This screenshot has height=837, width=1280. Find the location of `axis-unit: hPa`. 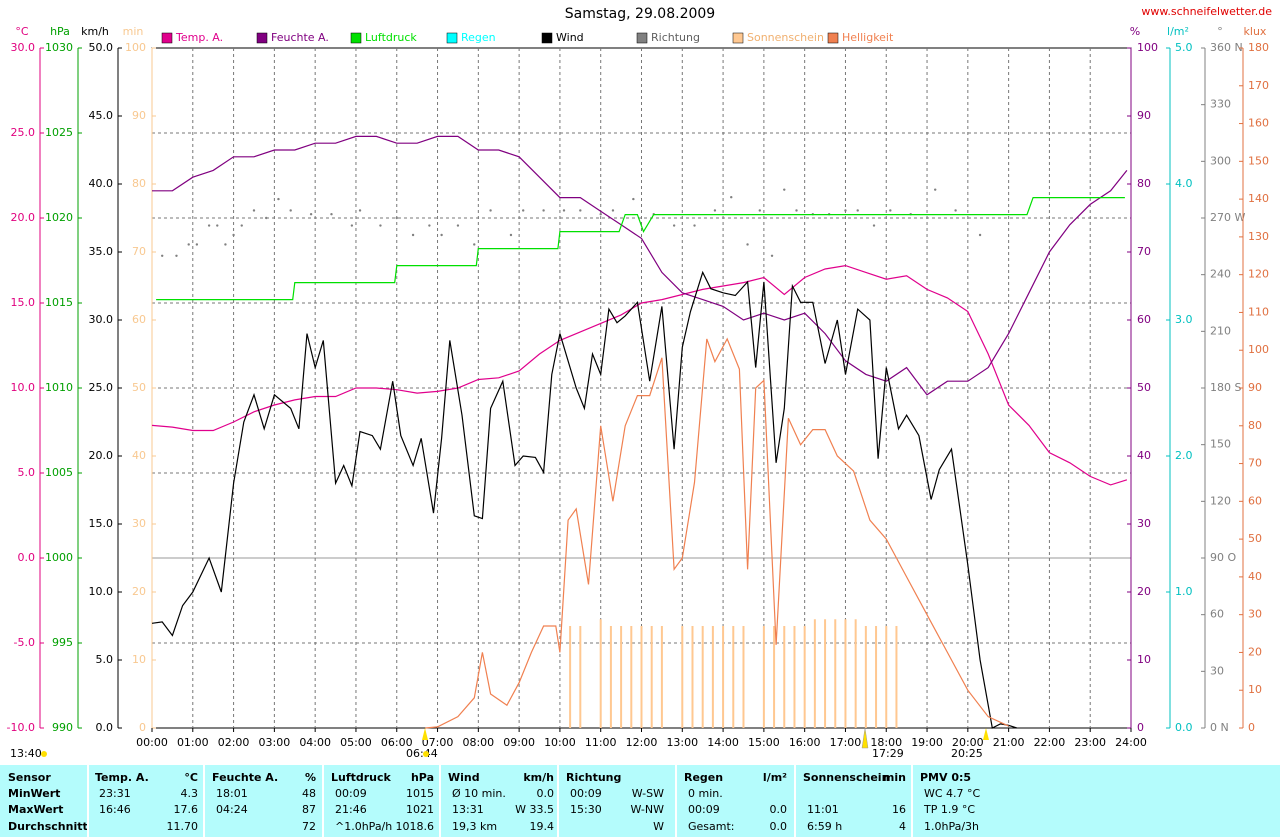

axis-unit: hPa is located at coordinates (60, 31).